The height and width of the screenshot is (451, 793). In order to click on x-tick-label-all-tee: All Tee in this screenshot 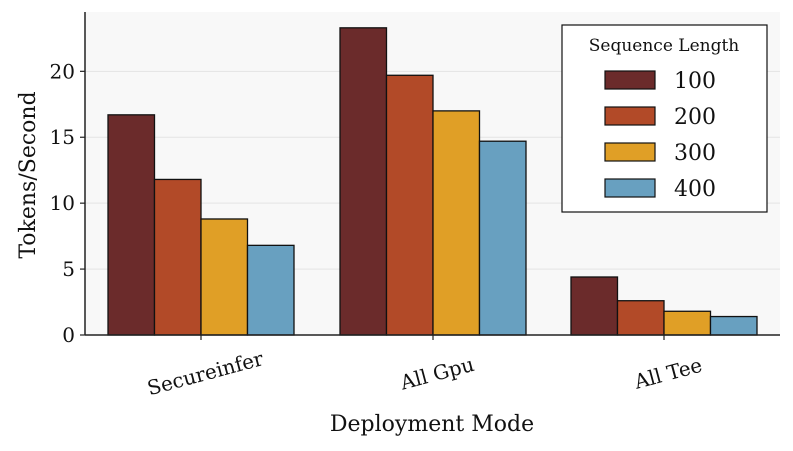, I will do `click(668, 373)`.